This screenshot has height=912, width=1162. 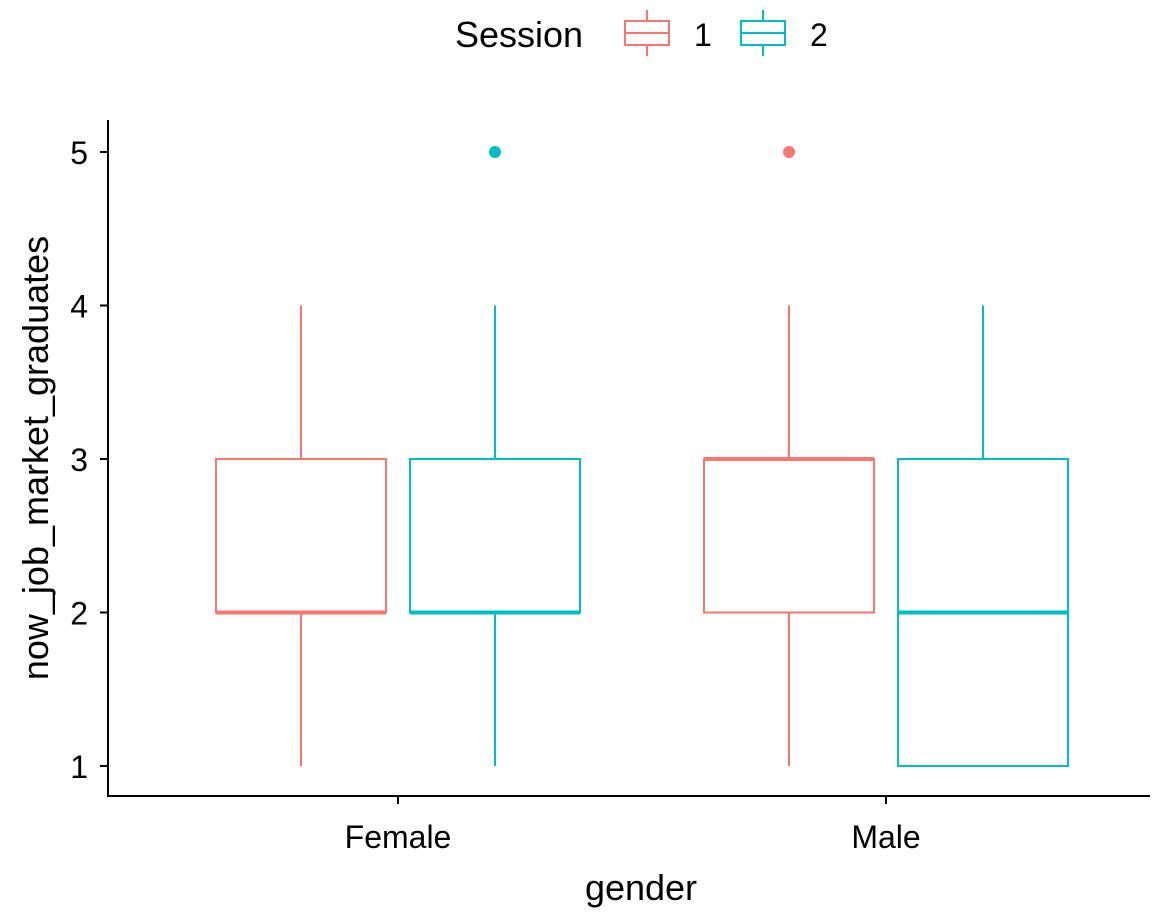 What do you see at coordinates (668, 33) in the screenshot?
I see `legend-entry-1: 1` at bounding box center [668, 33].